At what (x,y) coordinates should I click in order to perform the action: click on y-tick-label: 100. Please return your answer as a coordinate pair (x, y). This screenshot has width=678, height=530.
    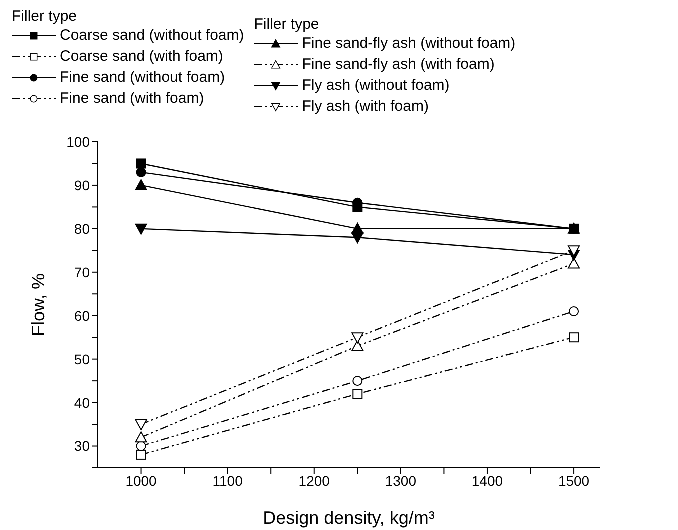
    Looking at the image, I should click on (78, 142).